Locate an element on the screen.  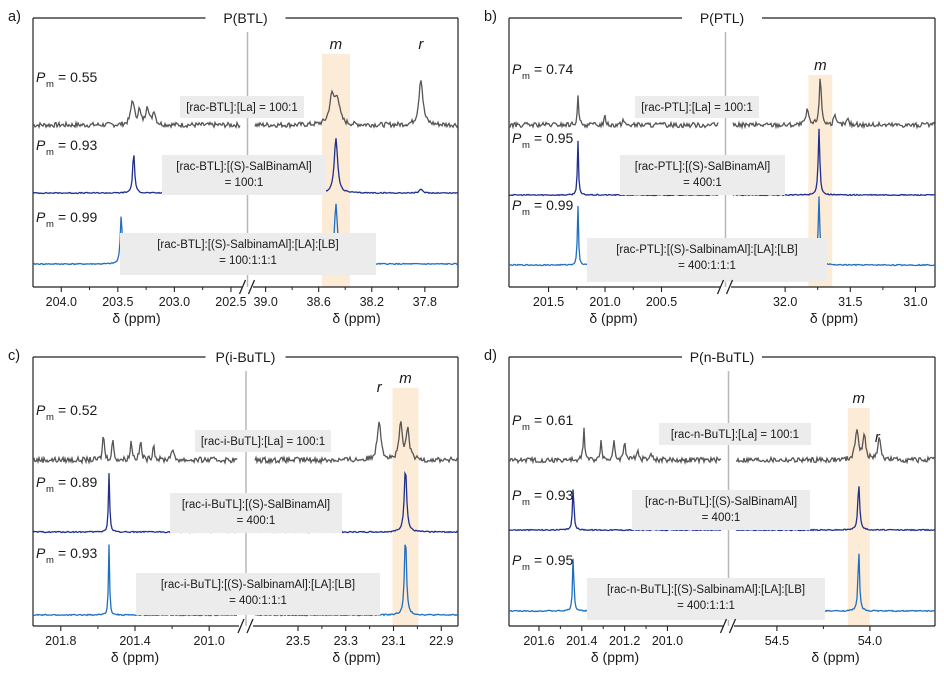
condition-text: [rac-PTL]:[(S)-SalBinamAl] is located at coordinates (702, 167).